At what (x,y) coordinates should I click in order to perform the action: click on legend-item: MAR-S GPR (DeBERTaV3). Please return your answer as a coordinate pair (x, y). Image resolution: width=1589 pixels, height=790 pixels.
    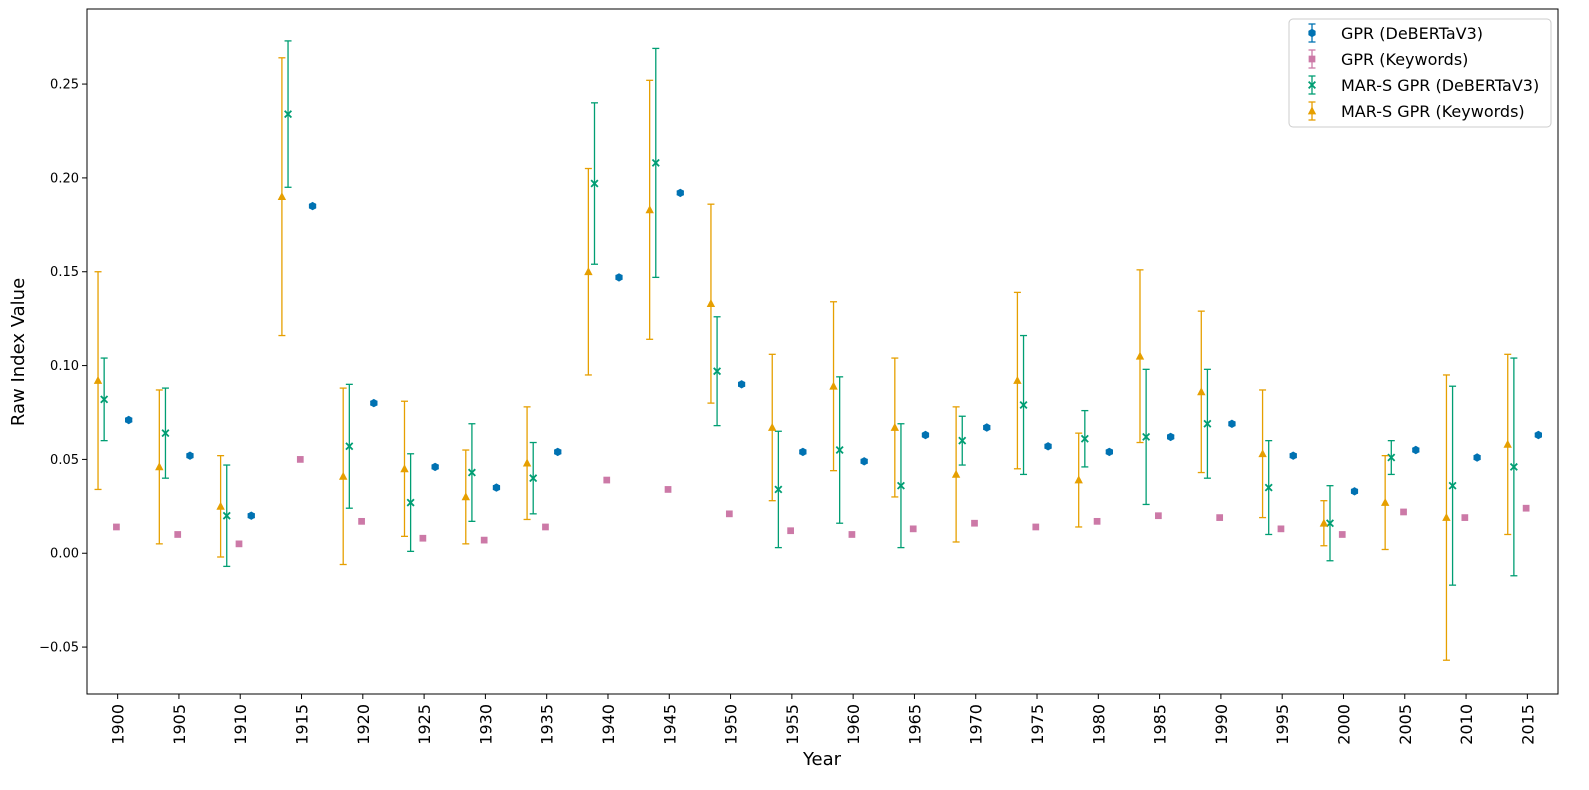
    Looking at the image, I should click on (1423, 85).